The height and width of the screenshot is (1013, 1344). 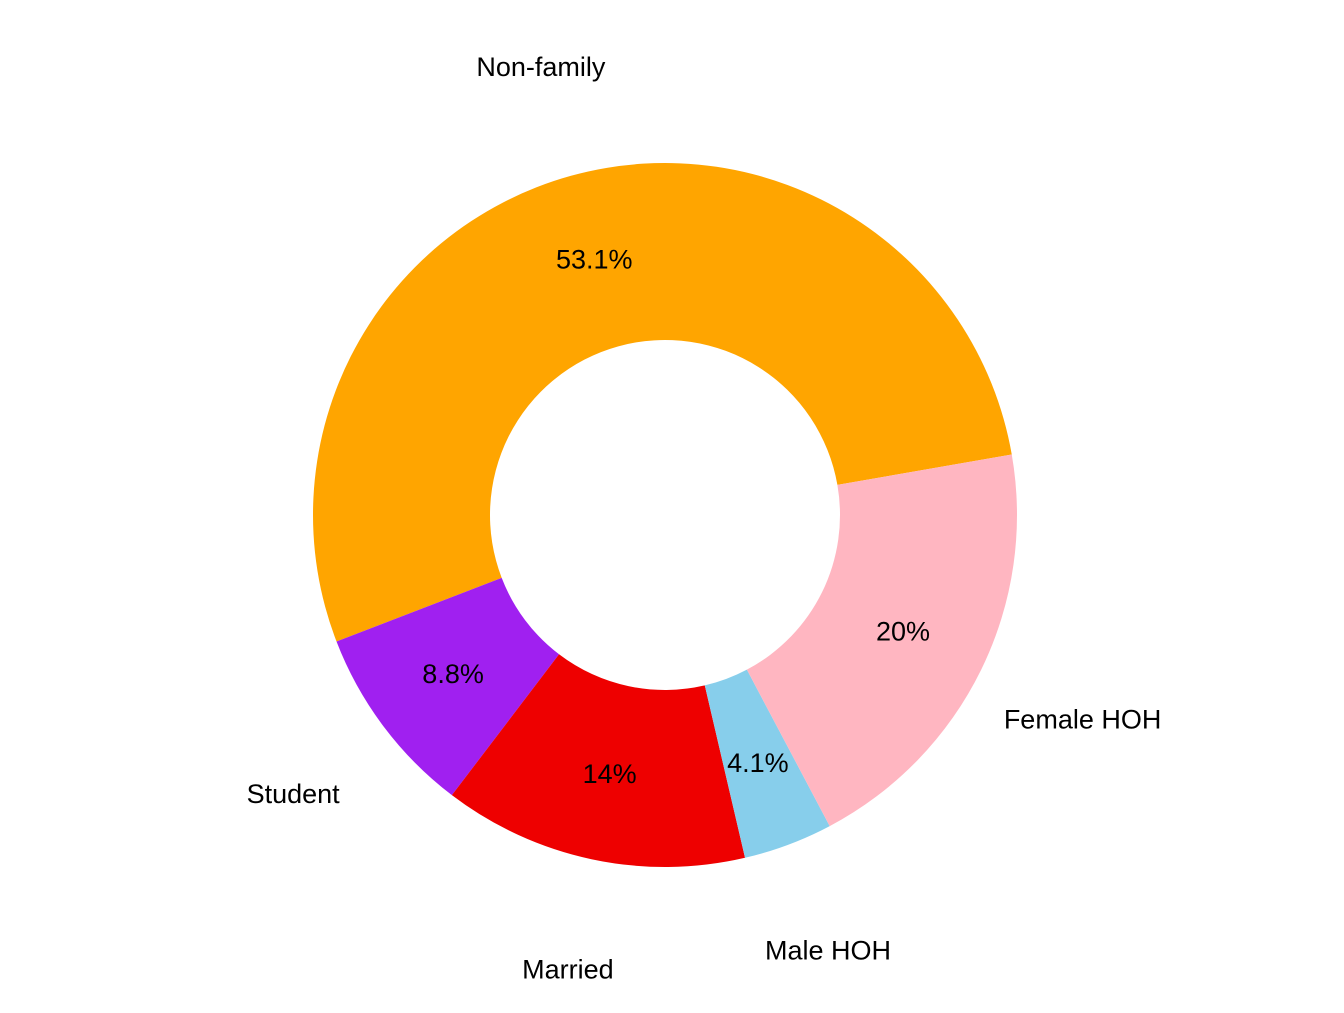 I want to click on percent-label-male-hoh: 4.1%, so click(x=758, y=763).